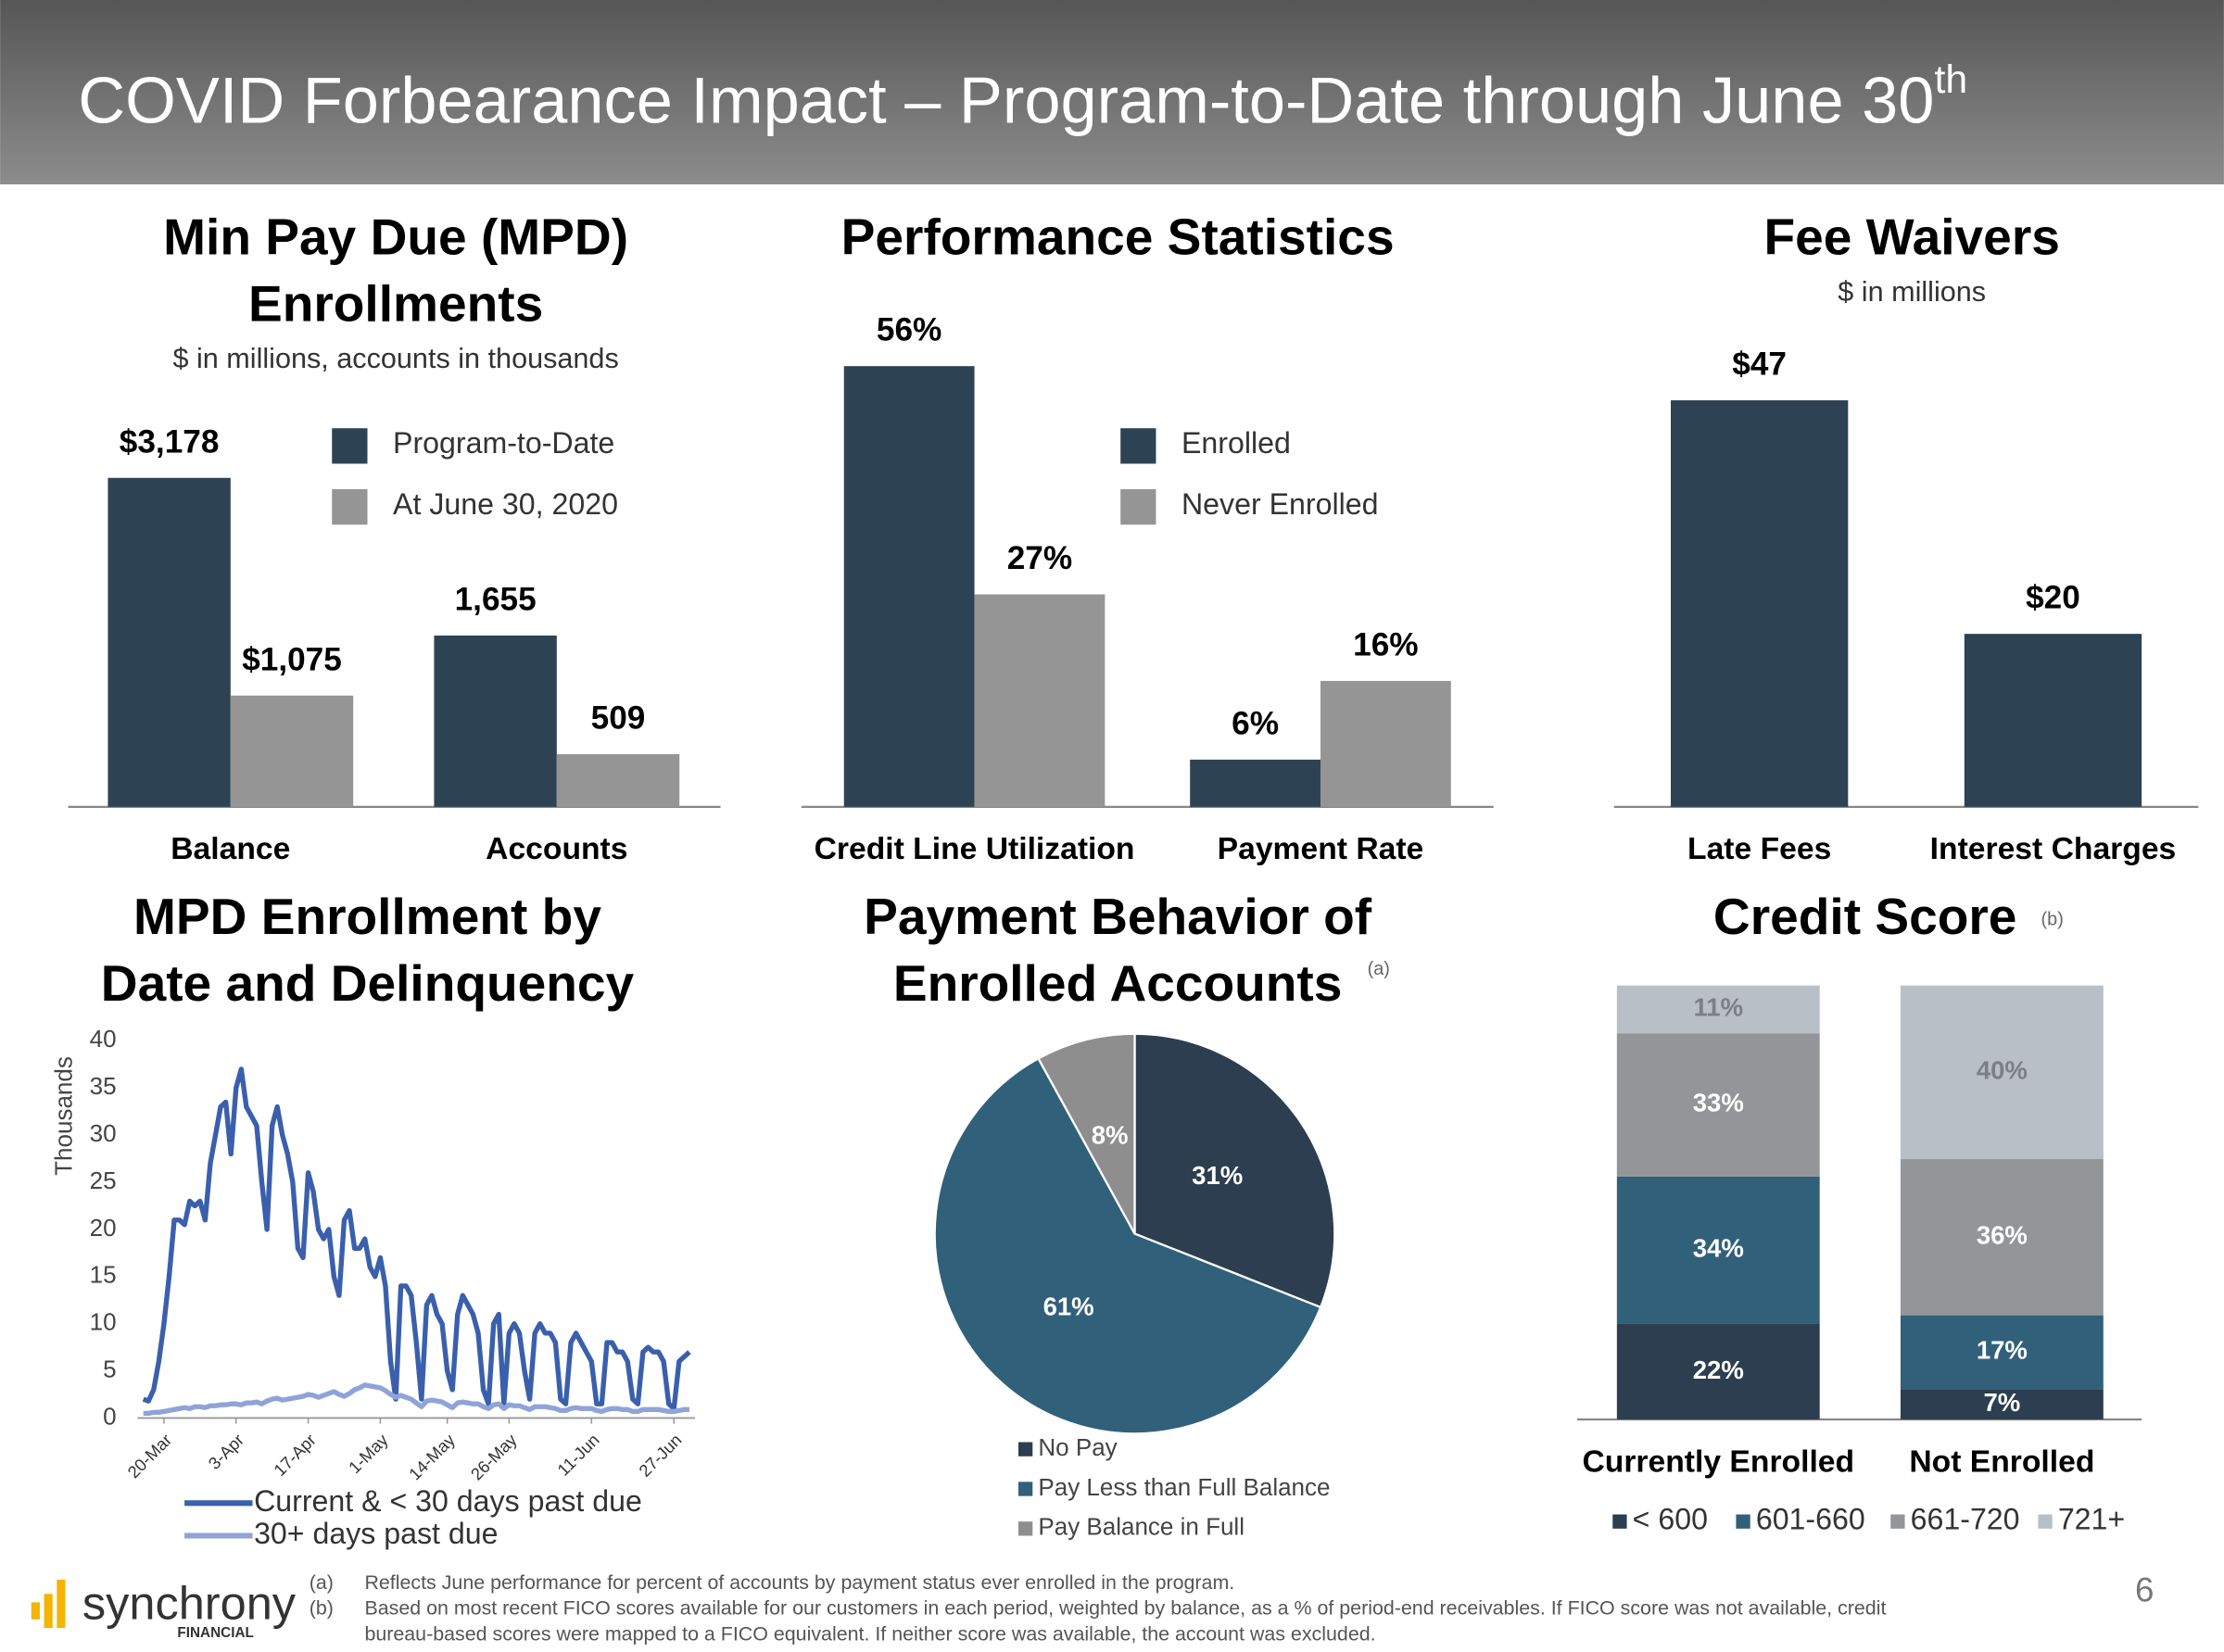 Image resolution: width=2224 pixels, height=1652 pixels. I want to click on data-label: 56%, so click(909, 330).